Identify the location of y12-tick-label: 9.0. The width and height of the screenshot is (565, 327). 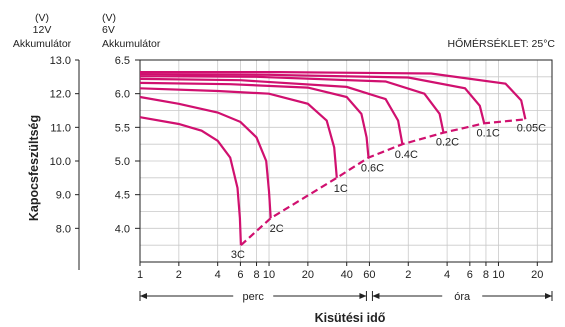
(63, 196).